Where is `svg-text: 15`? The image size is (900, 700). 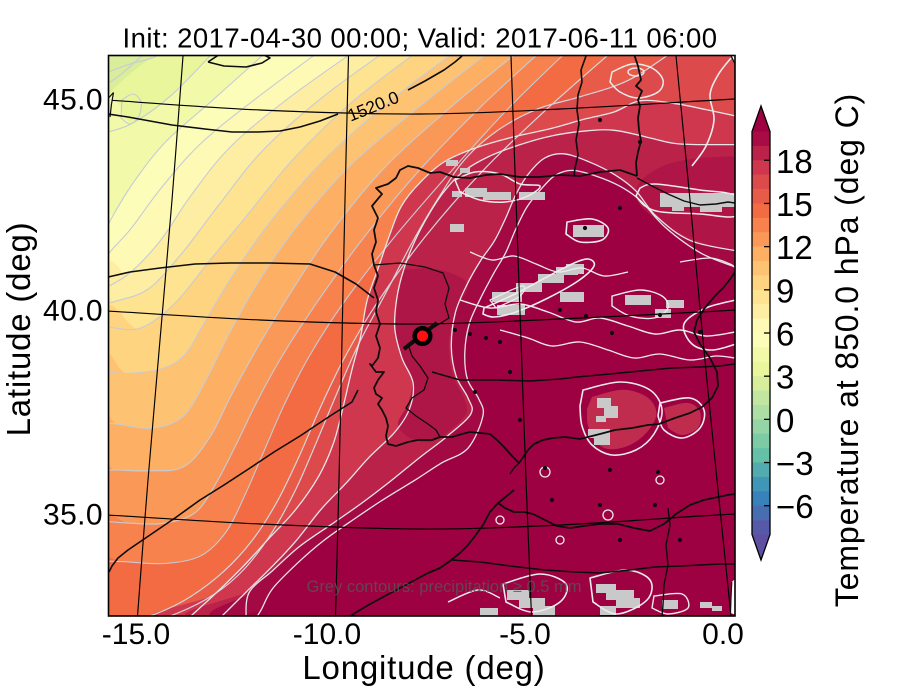
svg-text: 15 is located at coordinates (794, 204).